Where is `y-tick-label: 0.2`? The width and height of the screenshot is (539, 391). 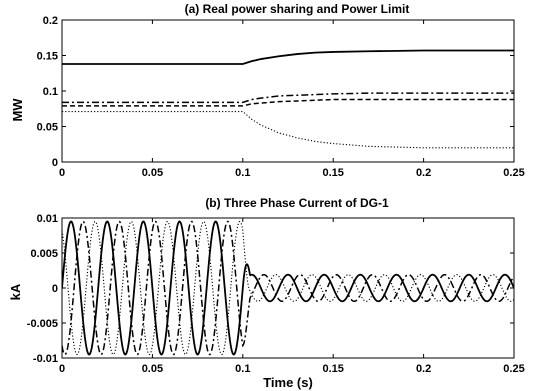 y-tick-label: 0.2 is located at coordinates (50, 21).